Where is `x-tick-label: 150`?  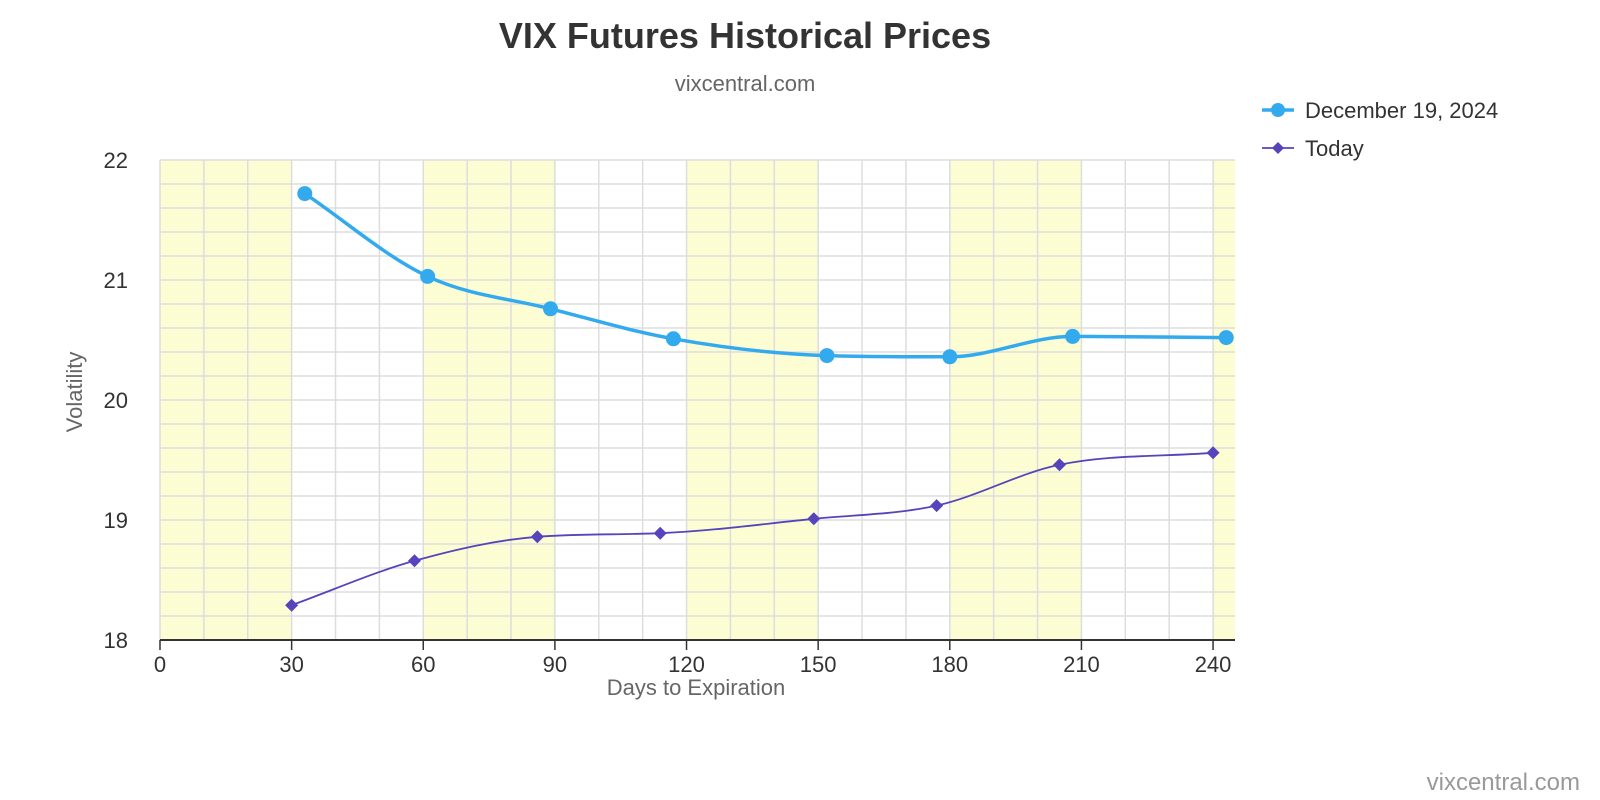
x-tick-label: 150 is located at coordinates (818, 664).